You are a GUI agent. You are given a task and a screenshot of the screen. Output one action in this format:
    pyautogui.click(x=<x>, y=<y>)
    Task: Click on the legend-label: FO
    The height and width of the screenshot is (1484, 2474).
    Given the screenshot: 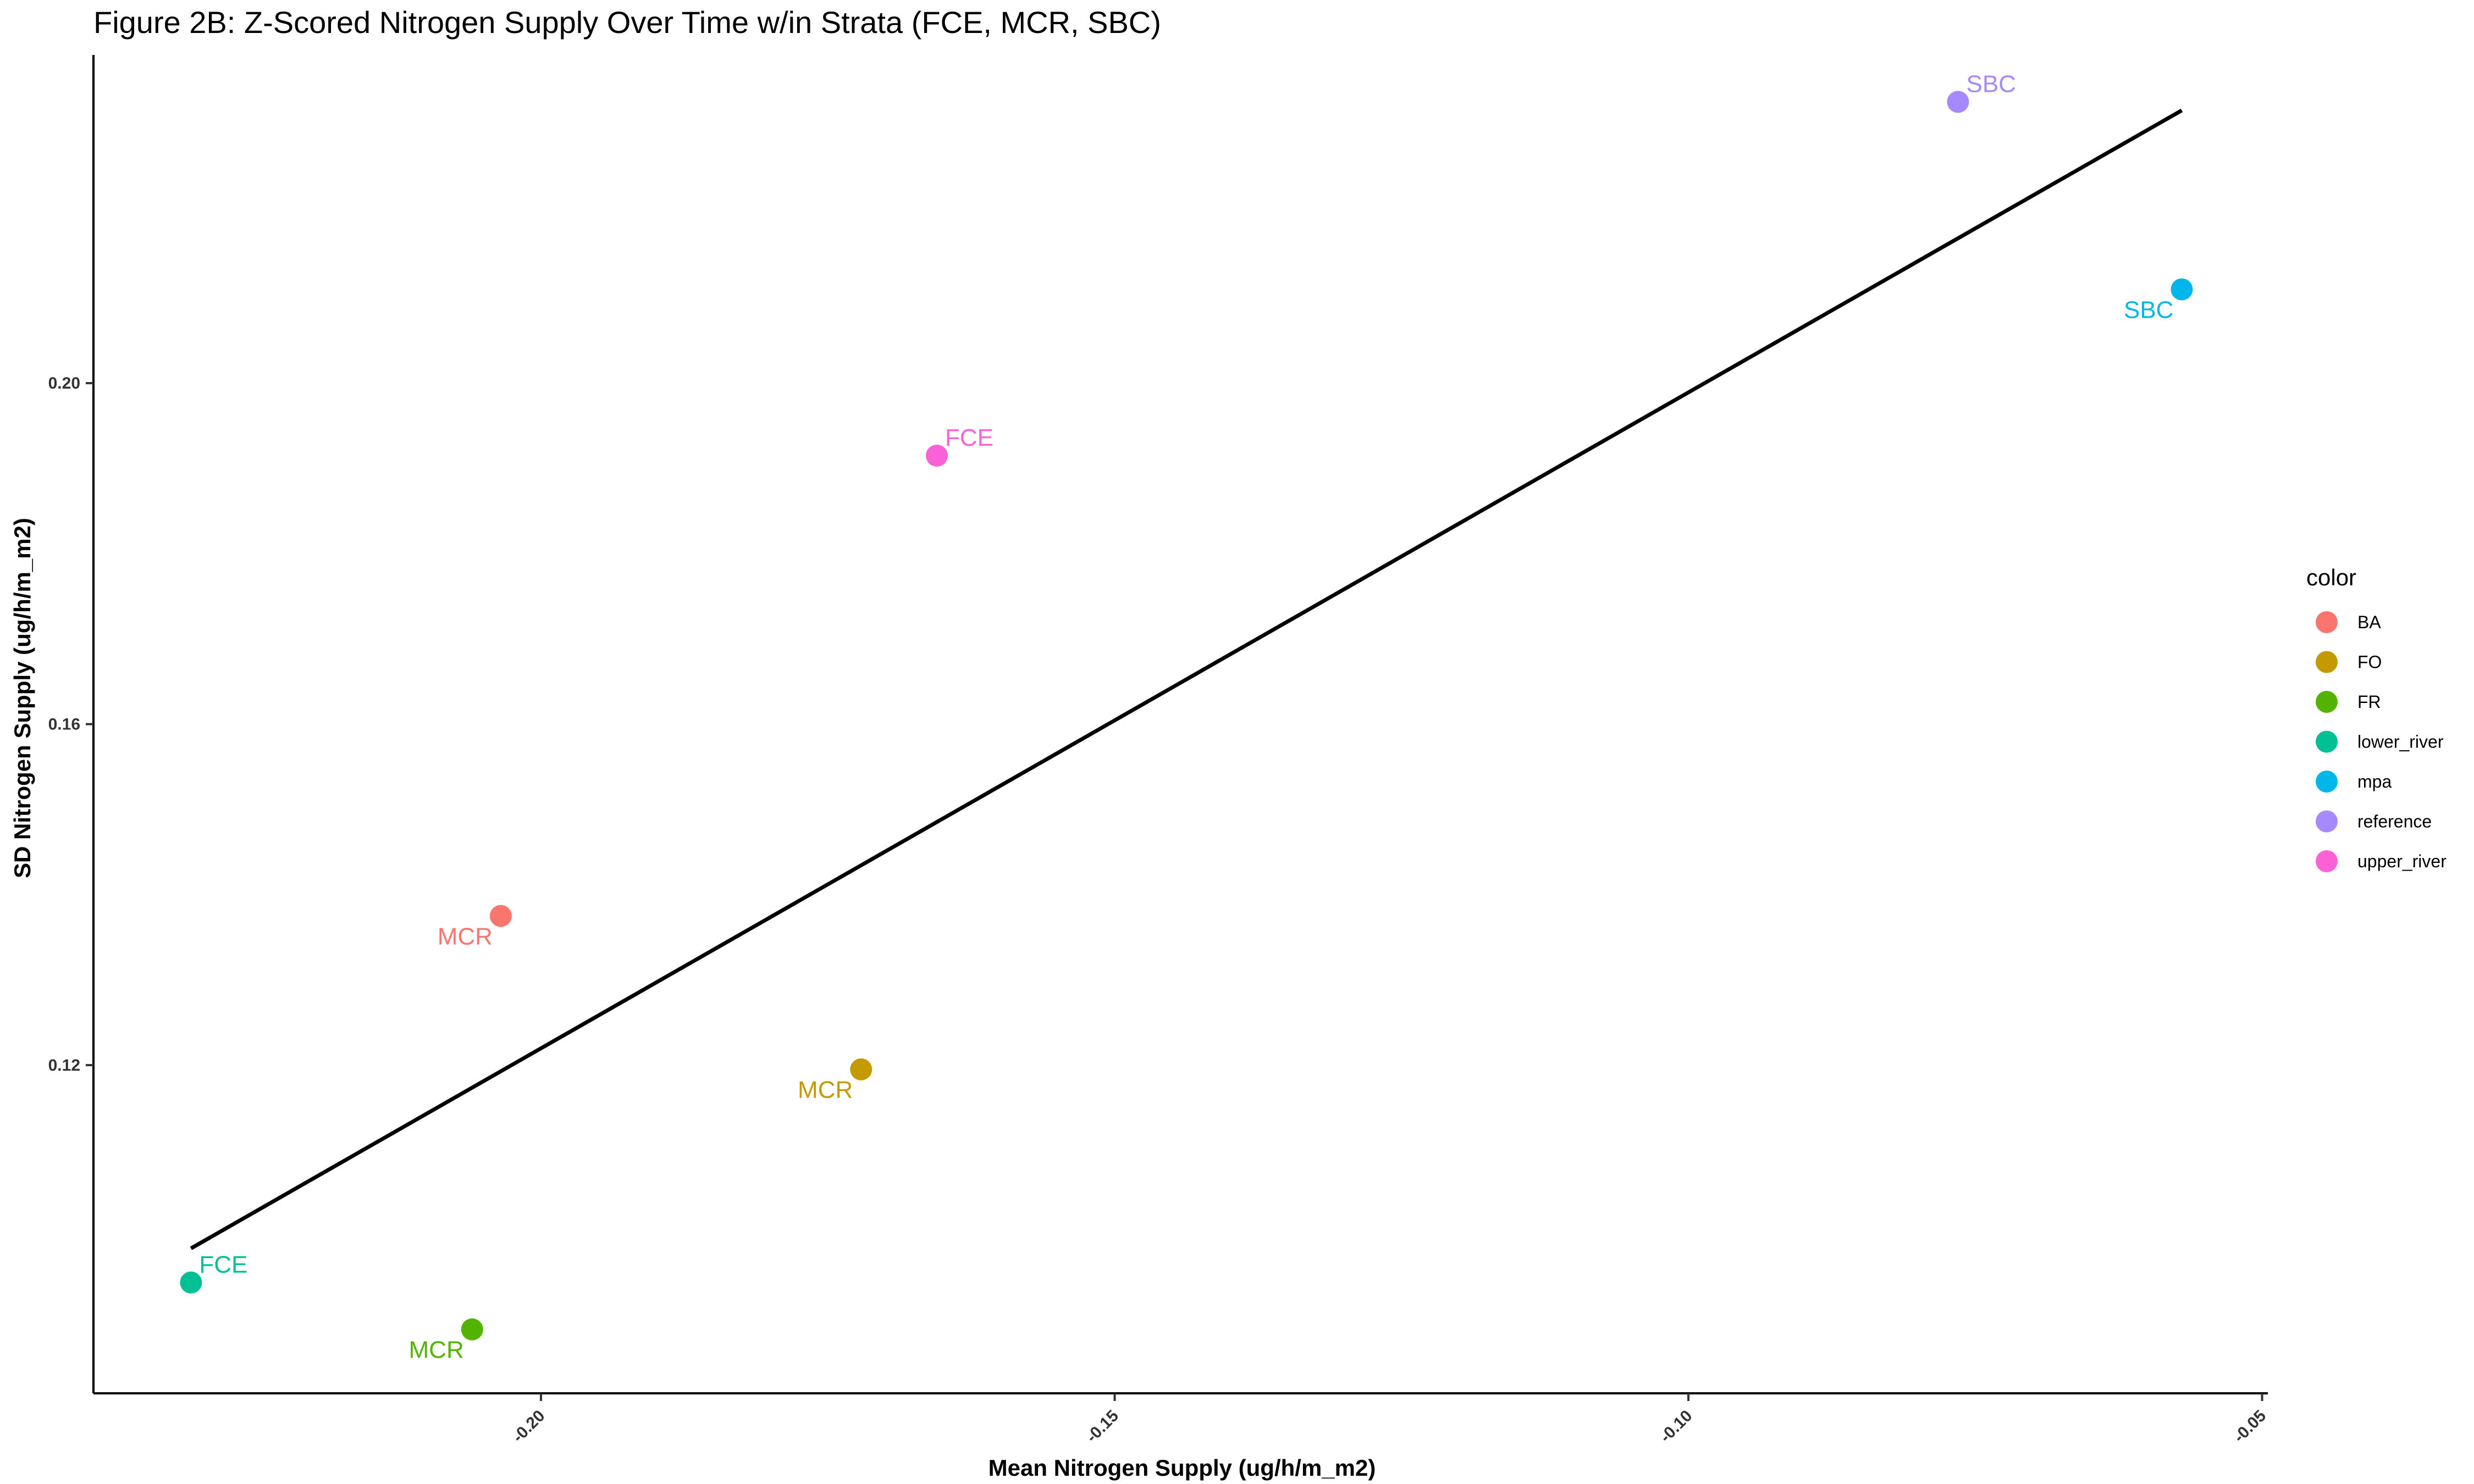 What is the action you would take?
    pyautogui.click(x=2369, y=662)
    